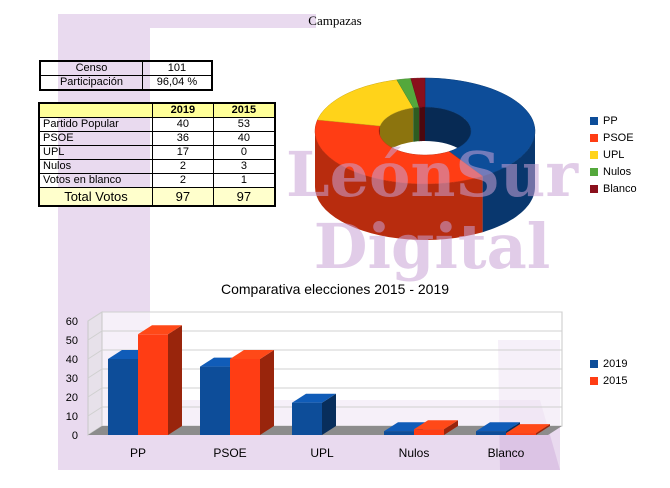 The image size is (670, 488). Describe the element at coordinates (422, 124) in the screenshot. I see `donut-inner-blanco` at that location.